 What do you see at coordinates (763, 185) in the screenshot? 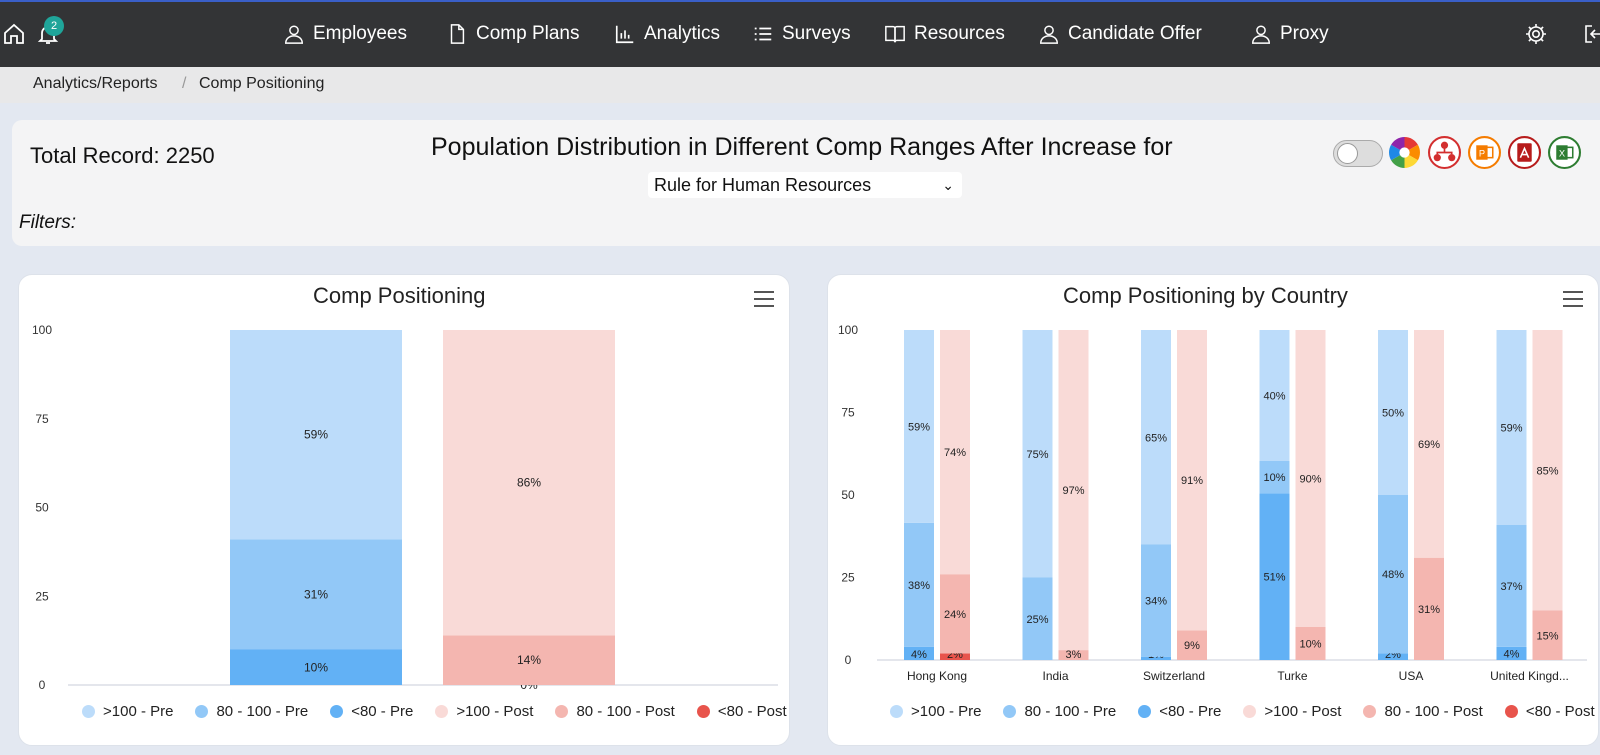
I see `rule-select-value: Rule for Human Resources` at bounding box center [763, 185].